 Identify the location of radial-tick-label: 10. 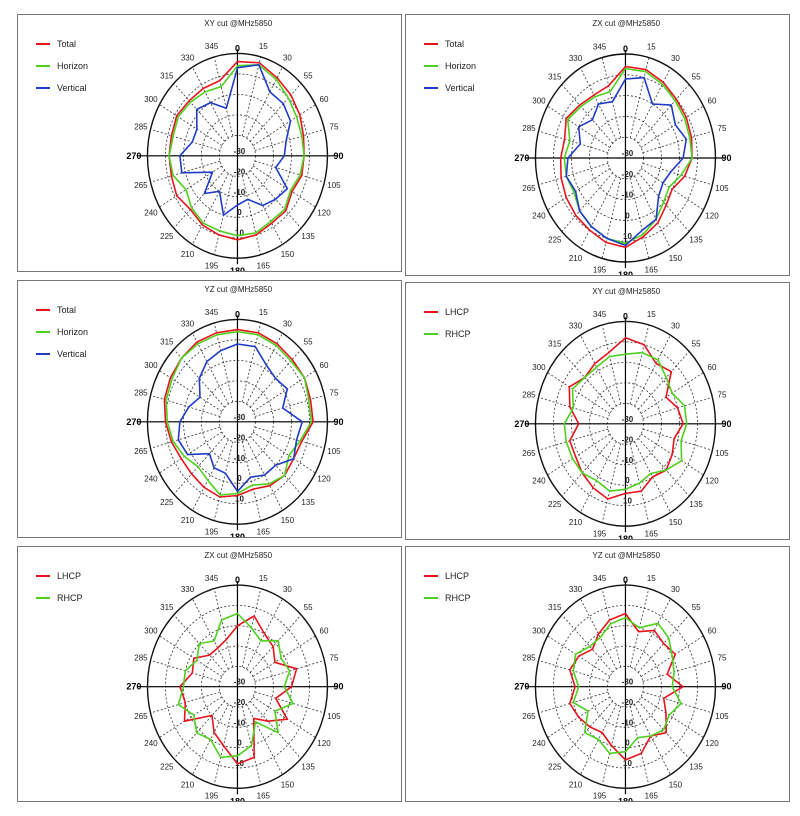
(627, 236).